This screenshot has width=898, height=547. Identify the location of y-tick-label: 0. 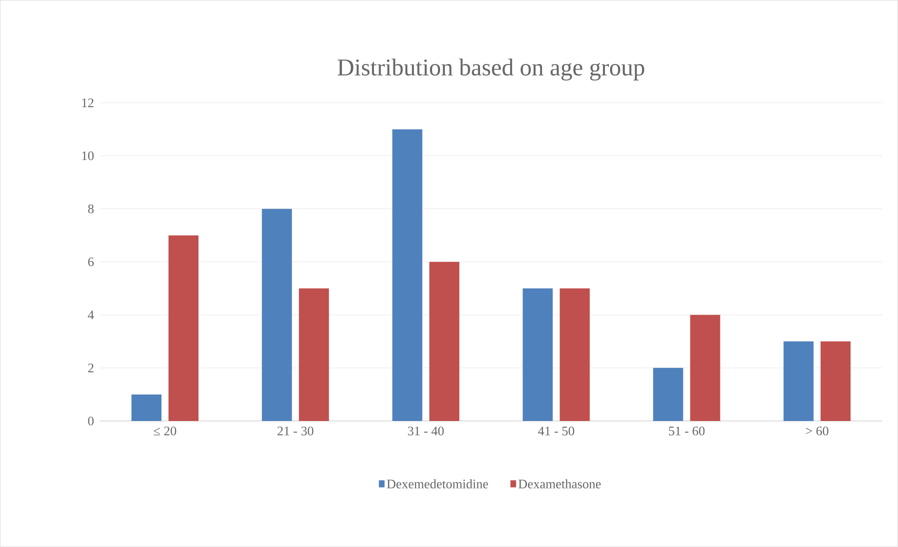
(91, 421).